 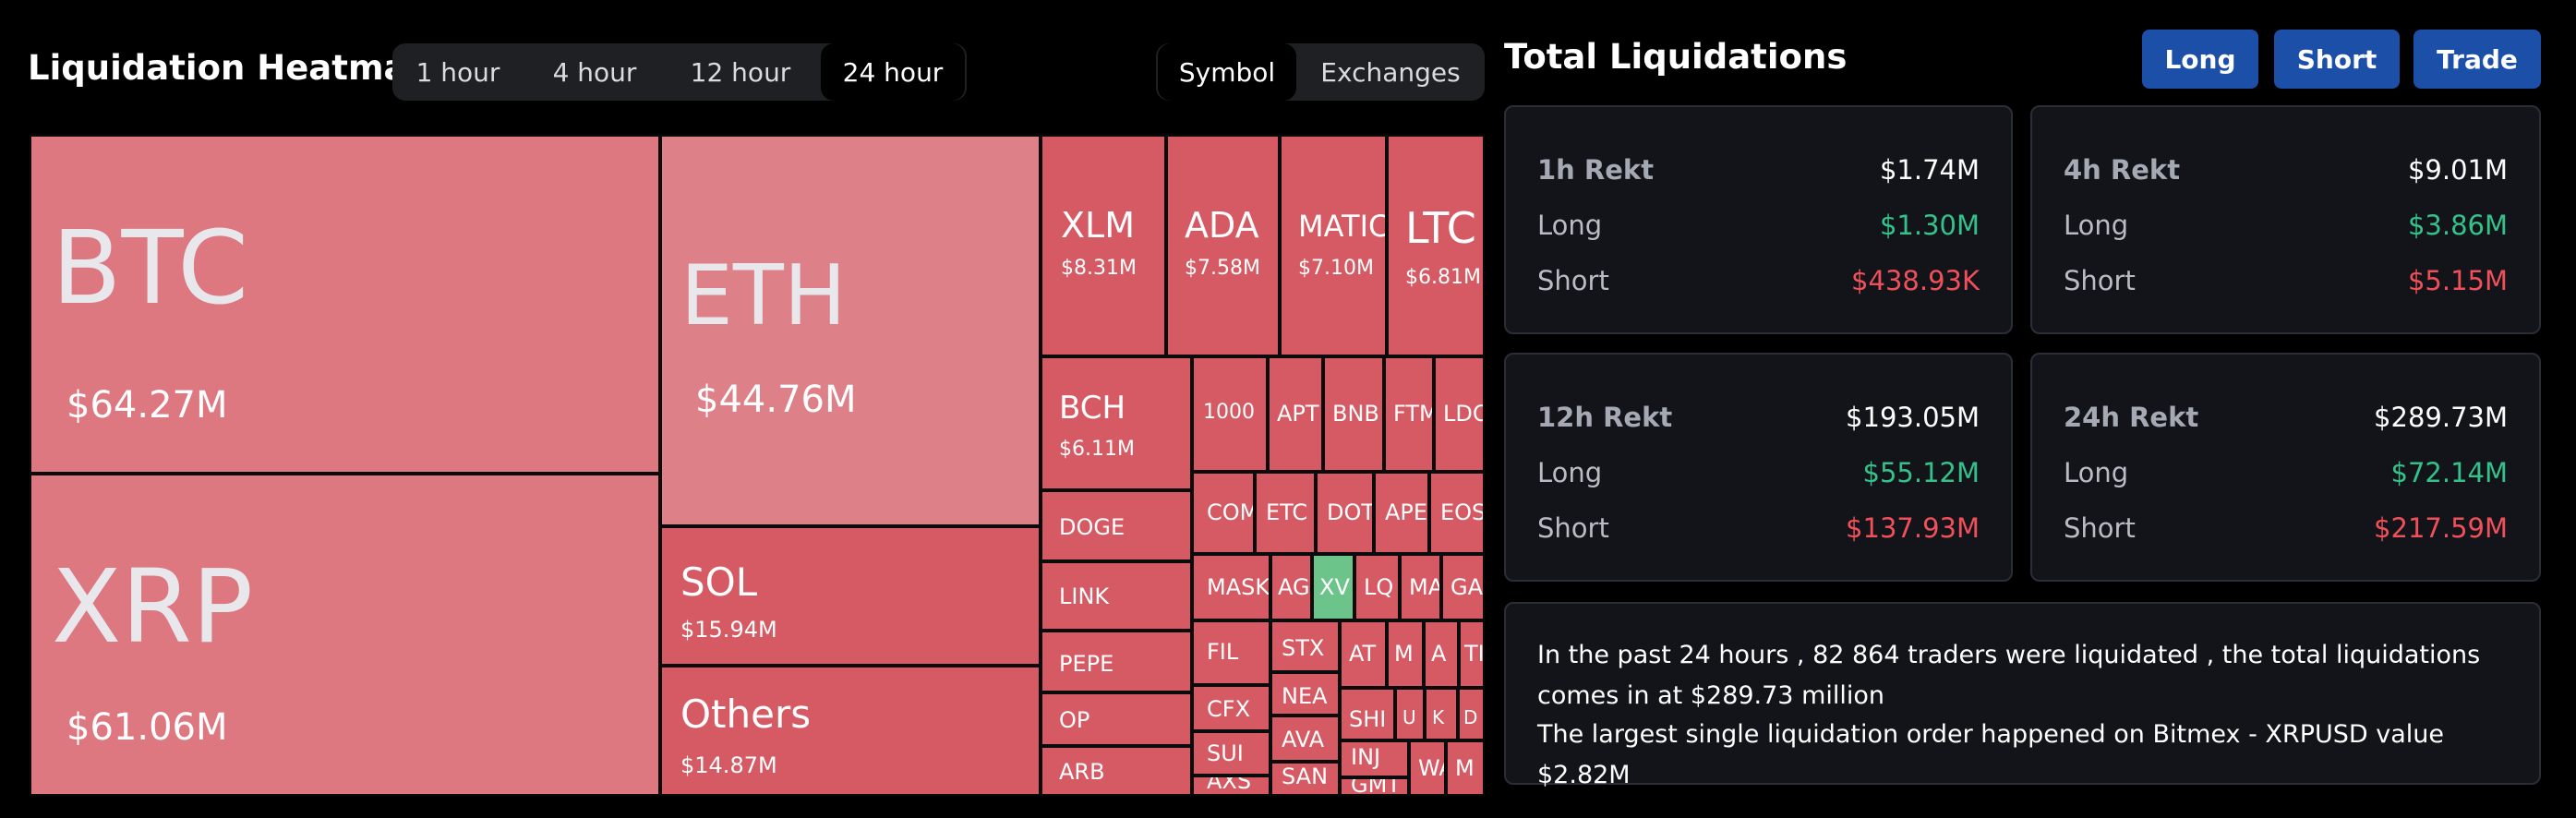 I want to click on heatmap-tile-etc: ETC, so click(x=1285, y=513).